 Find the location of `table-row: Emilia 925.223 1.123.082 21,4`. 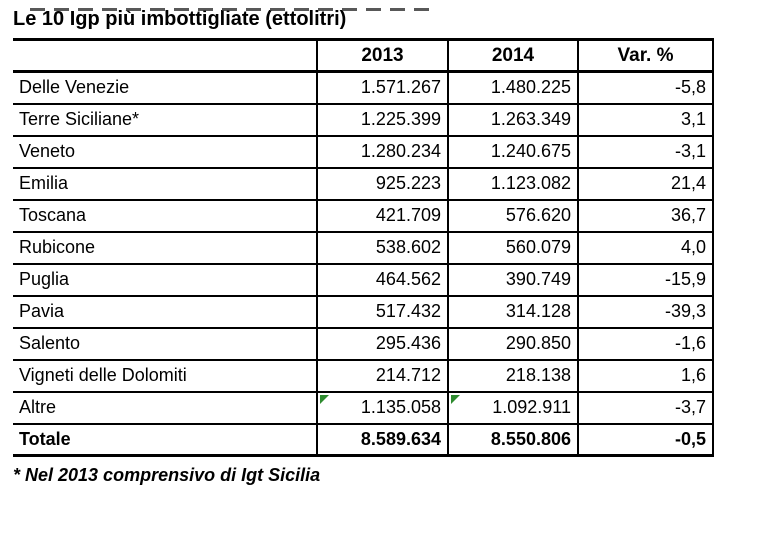

table-row: Emilia 925.223 1.123.082 21,4 is located at coordinates (363, 184).